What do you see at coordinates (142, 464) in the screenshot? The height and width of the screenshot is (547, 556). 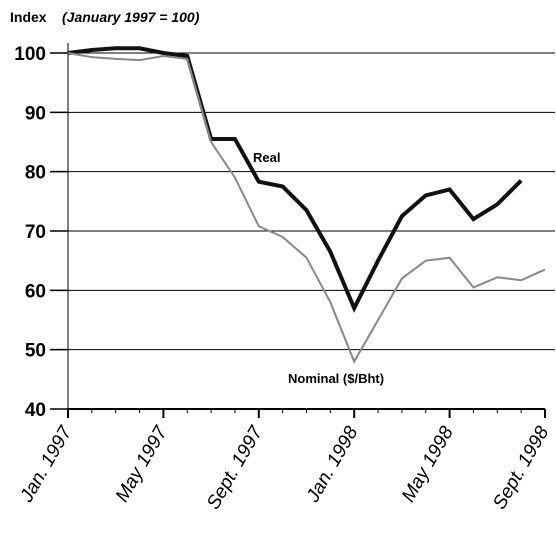 I see `x-tick-label: May 1997` at bounding box center [142, 464].